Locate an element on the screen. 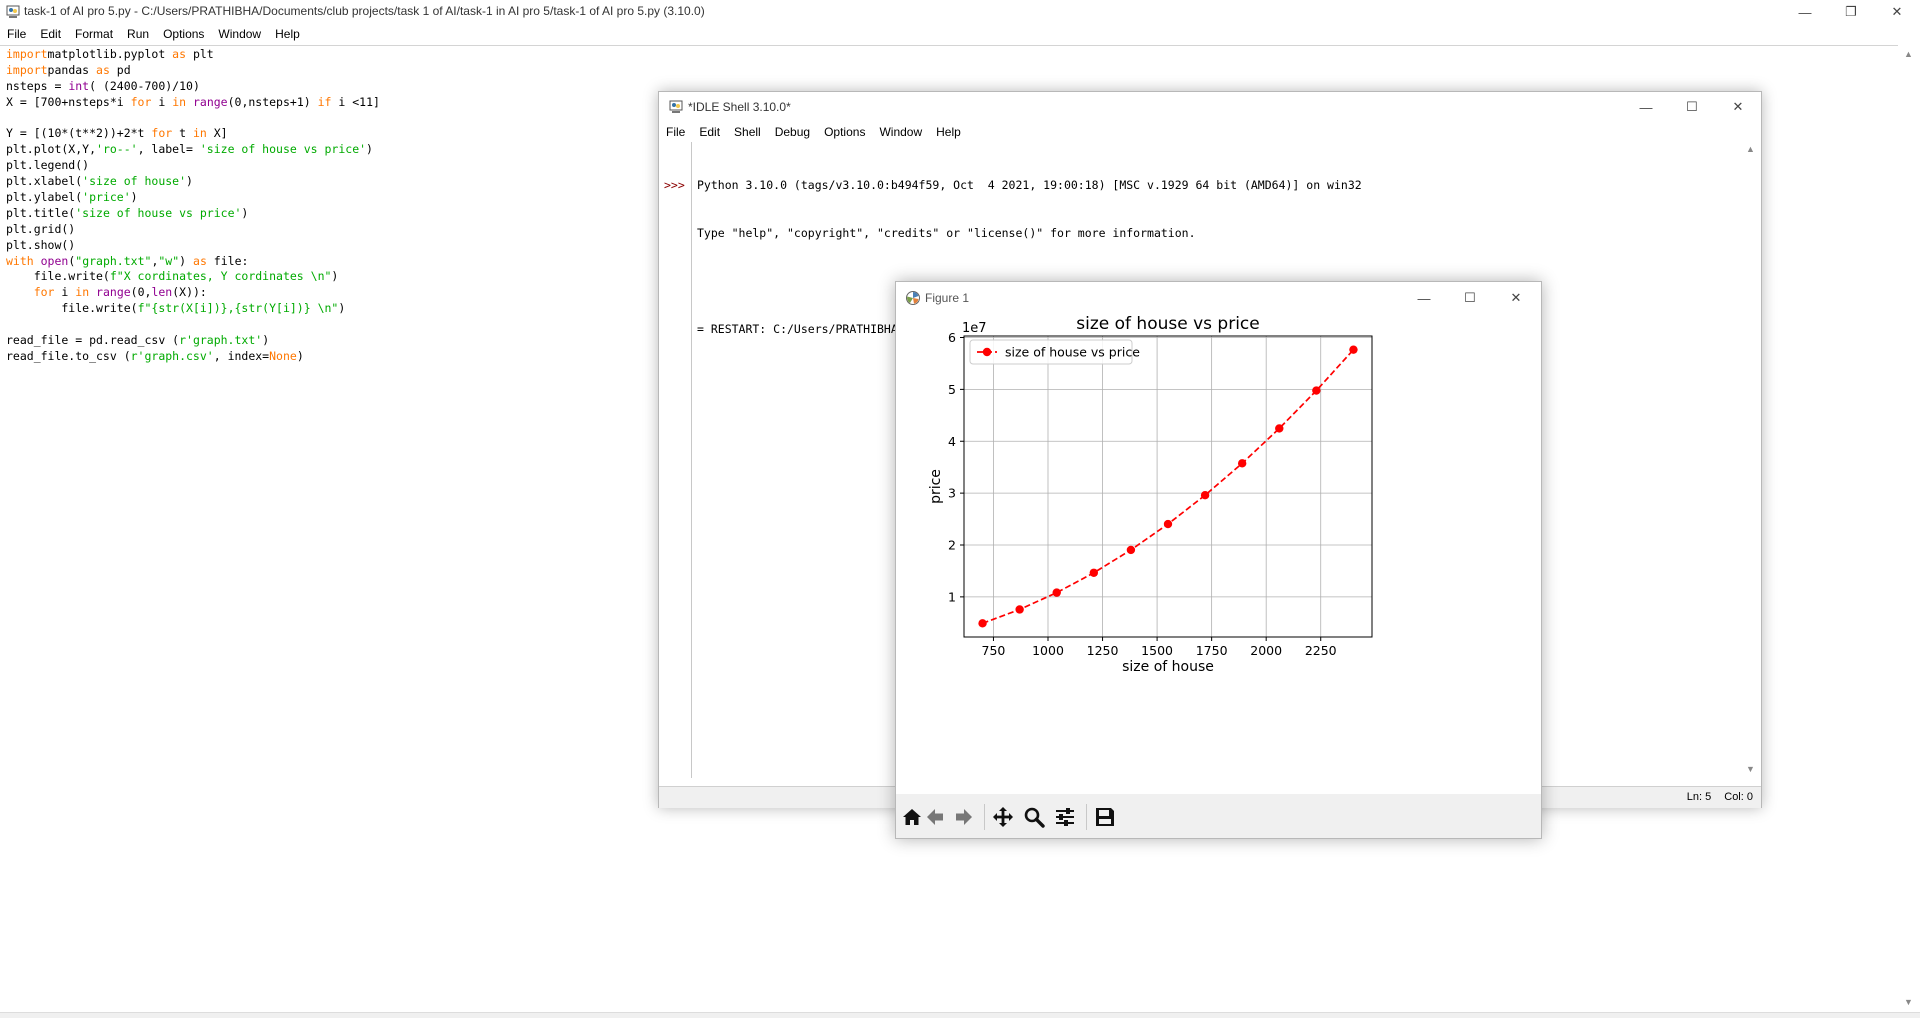 The image size is (1920, 1018). close-button: ✕ is located at coordinates (1897, 11).